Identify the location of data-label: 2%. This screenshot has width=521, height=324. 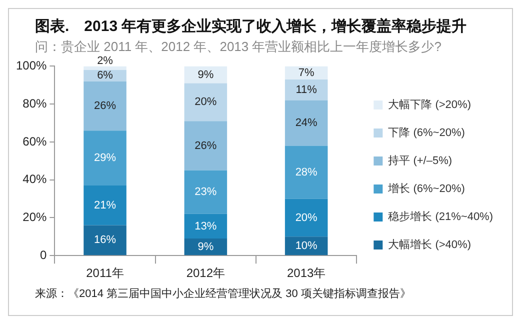
(105, 61).